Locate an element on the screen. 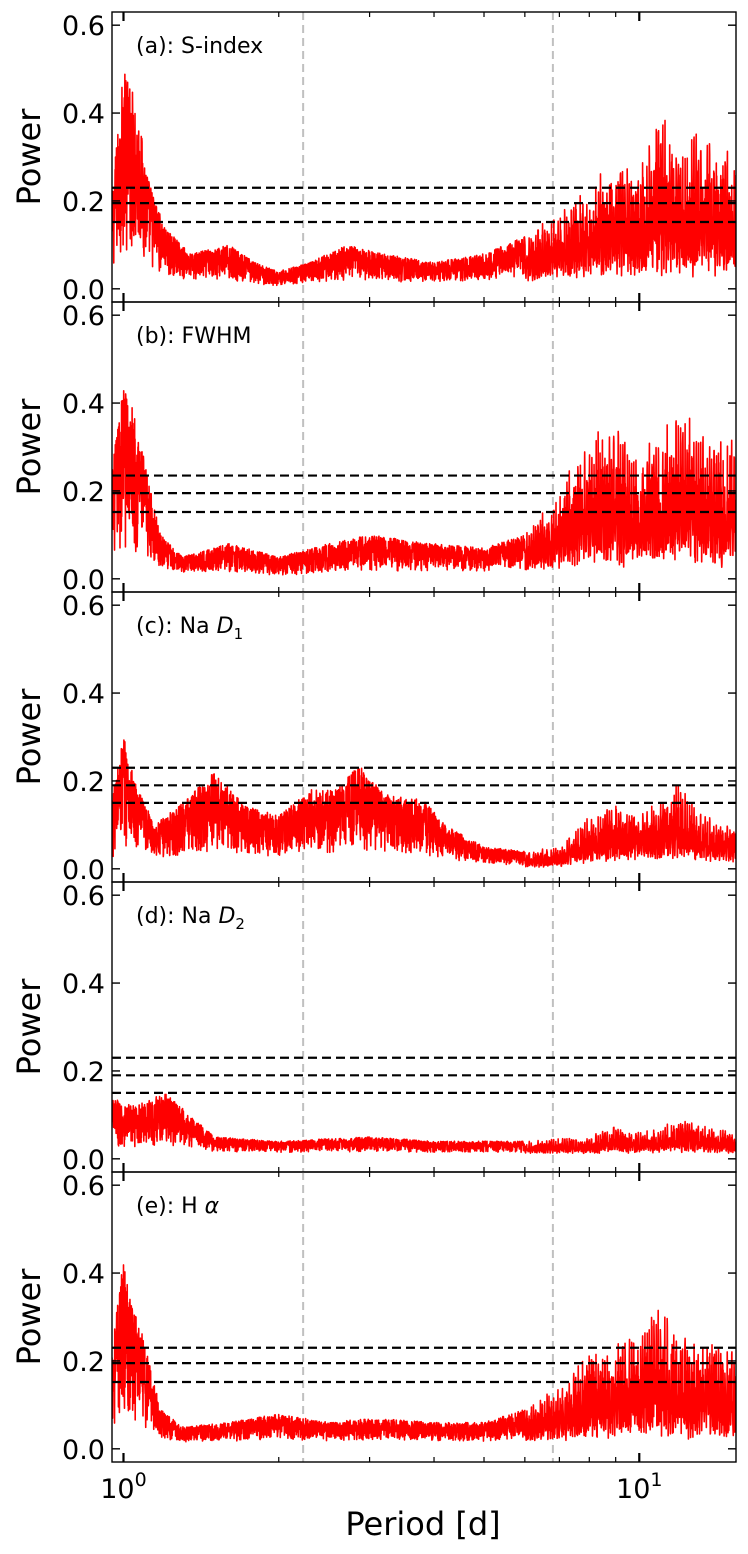 The width and height of the screenshot is (748, 1554). panel-label-symbol: α is located at coordinates (212, 1206).